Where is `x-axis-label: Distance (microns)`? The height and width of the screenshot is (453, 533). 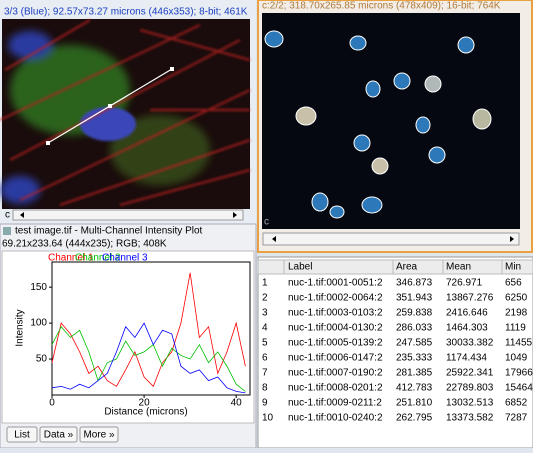
x-axis-label: Distance (microns) is located at coordinates (145, 412).